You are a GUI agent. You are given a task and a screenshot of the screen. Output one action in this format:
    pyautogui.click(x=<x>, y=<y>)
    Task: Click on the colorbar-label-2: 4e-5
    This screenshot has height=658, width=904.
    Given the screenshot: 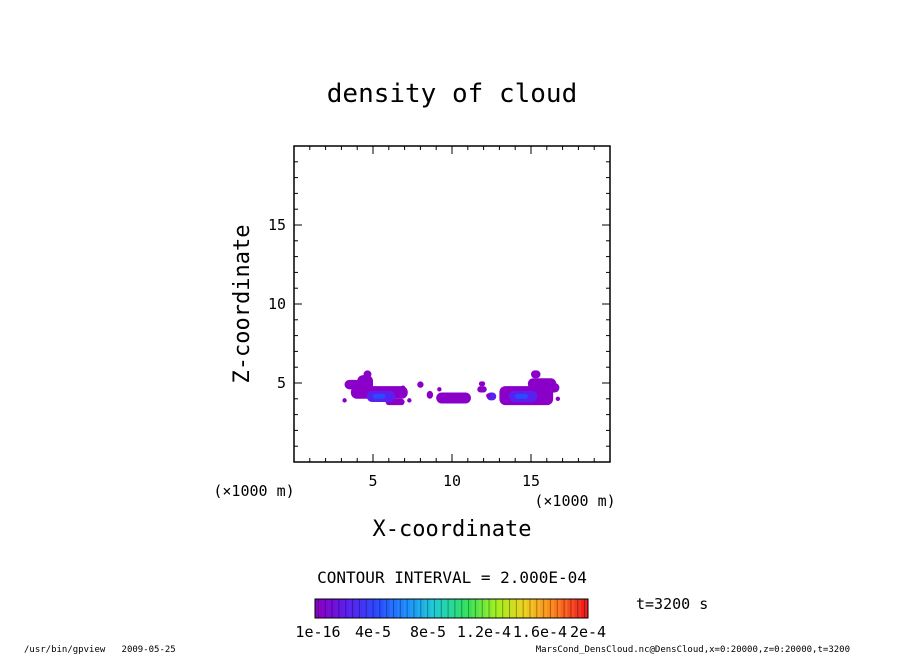 What is the action you would take?
    pyautogui.click(x=373, y=632)
    